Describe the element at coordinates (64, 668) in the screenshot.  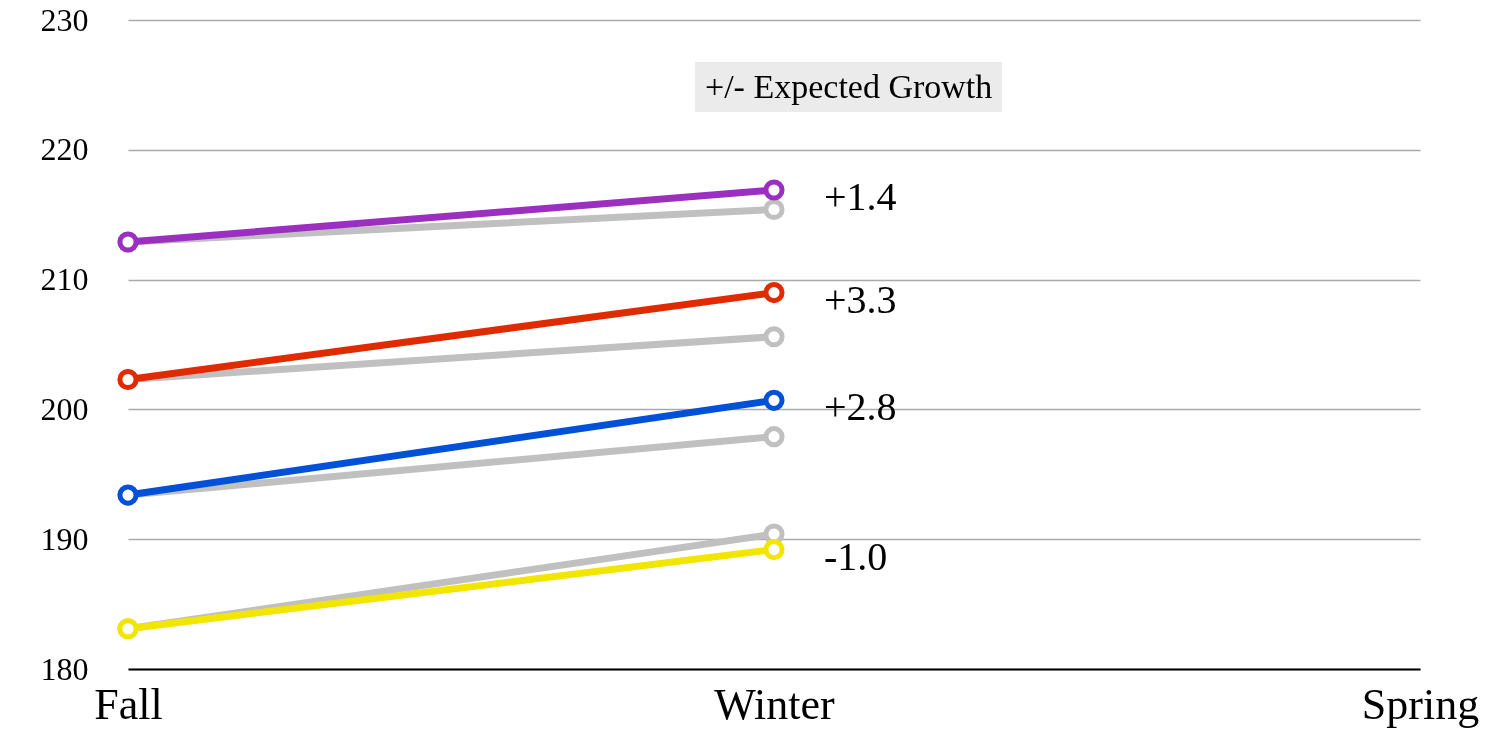
I see `y-tick-label: 180` at that location.